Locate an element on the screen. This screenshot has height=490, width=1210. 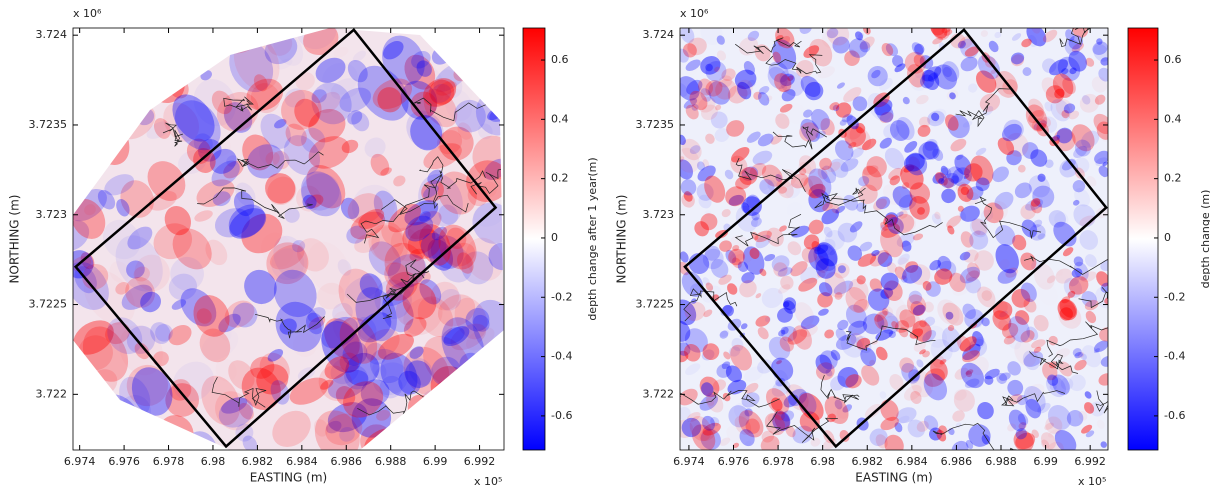
x-tick-label: 6.98 is located at coordinates (822, 461).